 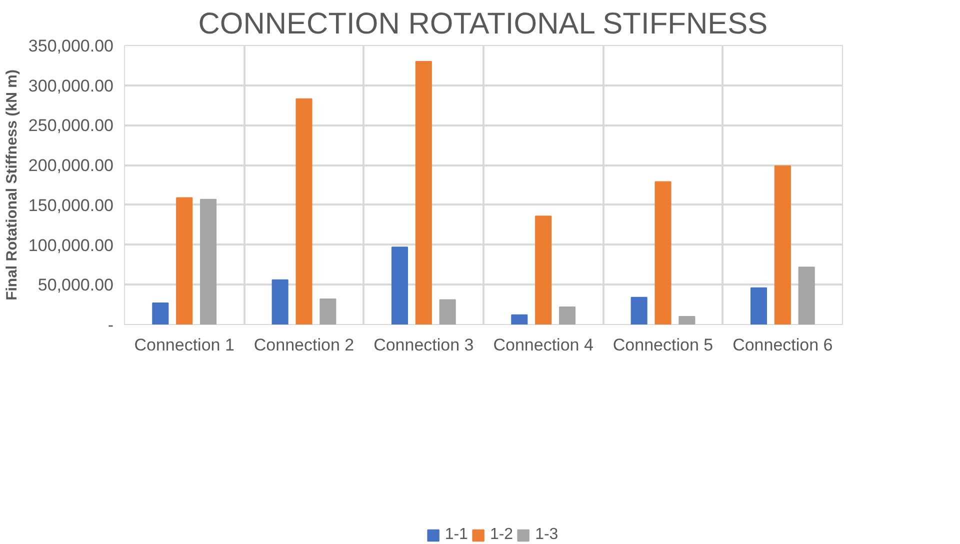 What do you see at coordinates (111, 325) in the screenshot?
I see `y-tick-label: -` at bounding box center [111, 325].